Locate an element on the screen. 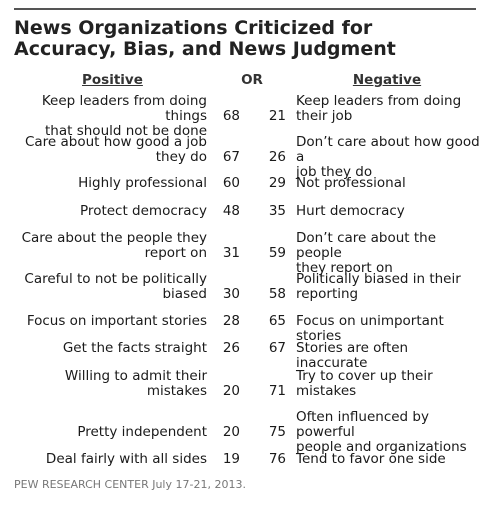  negative-value: 65 is located at coordinates (277, 321).